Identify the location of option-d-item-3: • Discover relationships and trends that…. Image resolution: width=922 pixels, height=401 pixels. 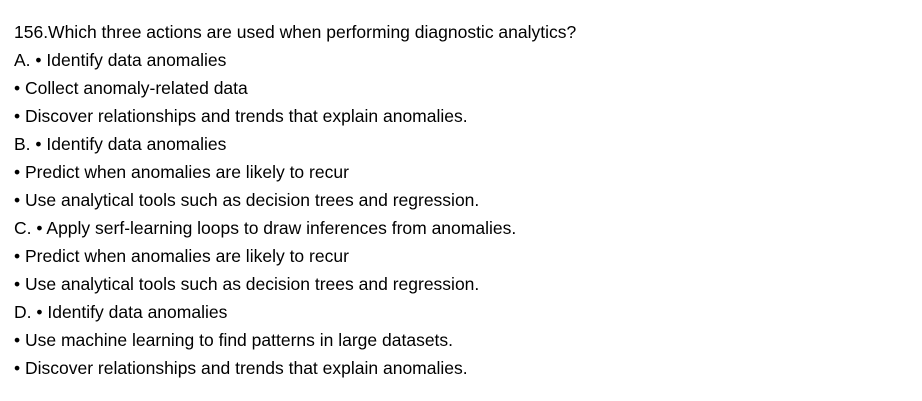
(241, 368).